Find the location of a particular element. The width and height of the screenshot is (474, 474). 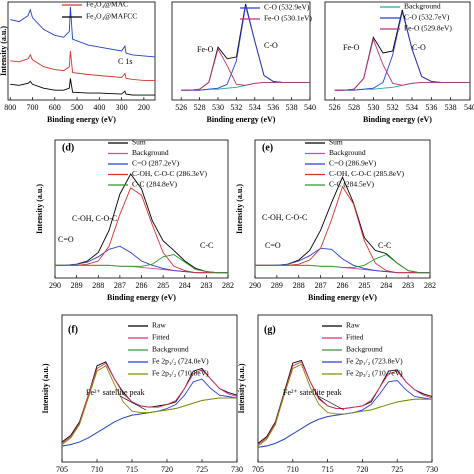

x-tick-label: 200 is located at coordinates (144, 107).